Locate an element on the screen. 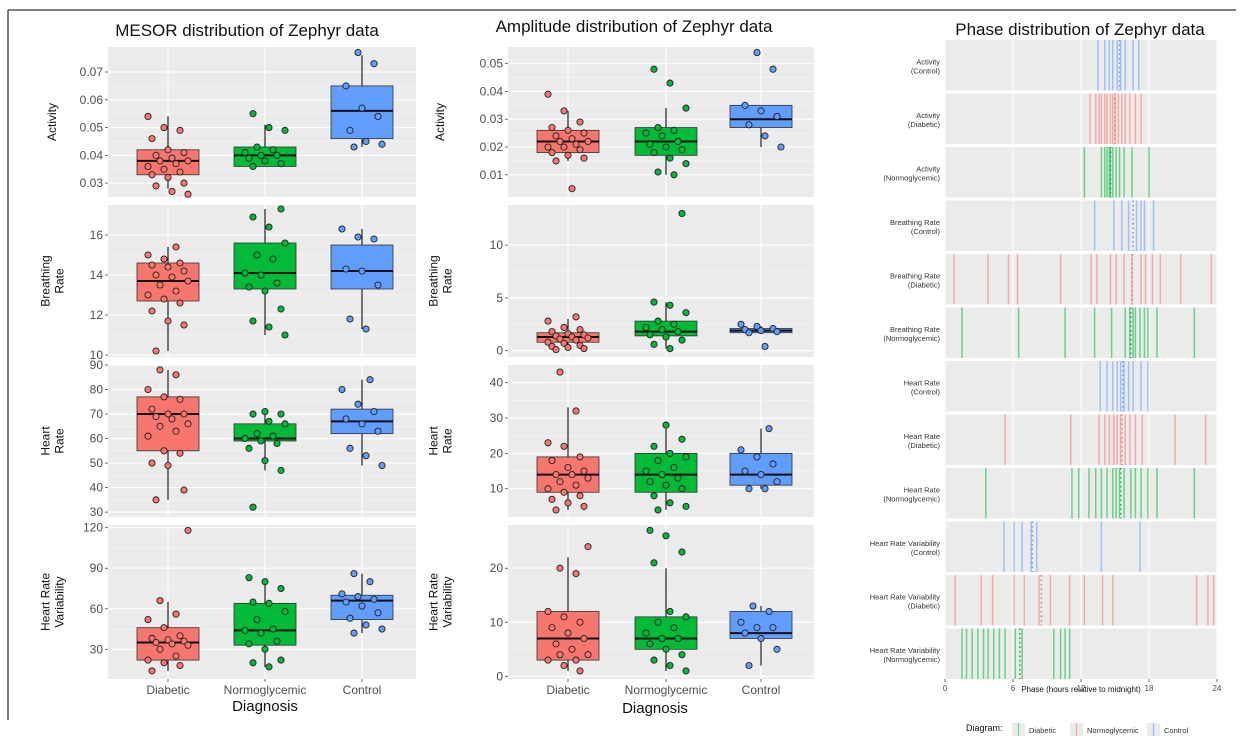 This screenshot has height=740, width=1244. mesor-box-control is located at coordinates (362, 112).